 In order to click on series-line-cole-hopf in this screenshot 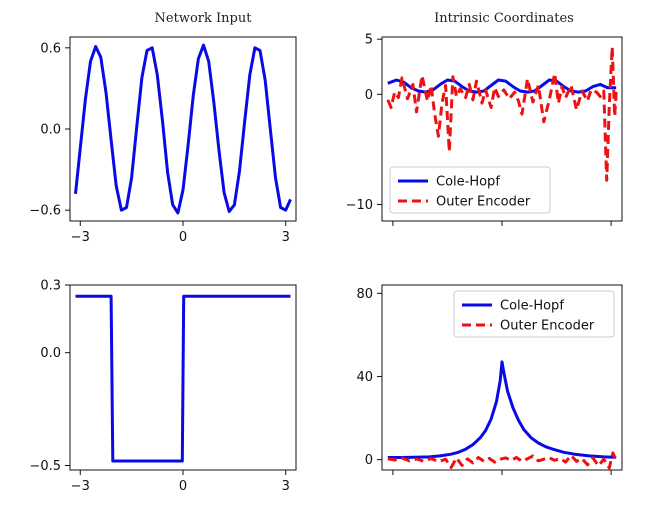, I will do `click(502, 409)`.